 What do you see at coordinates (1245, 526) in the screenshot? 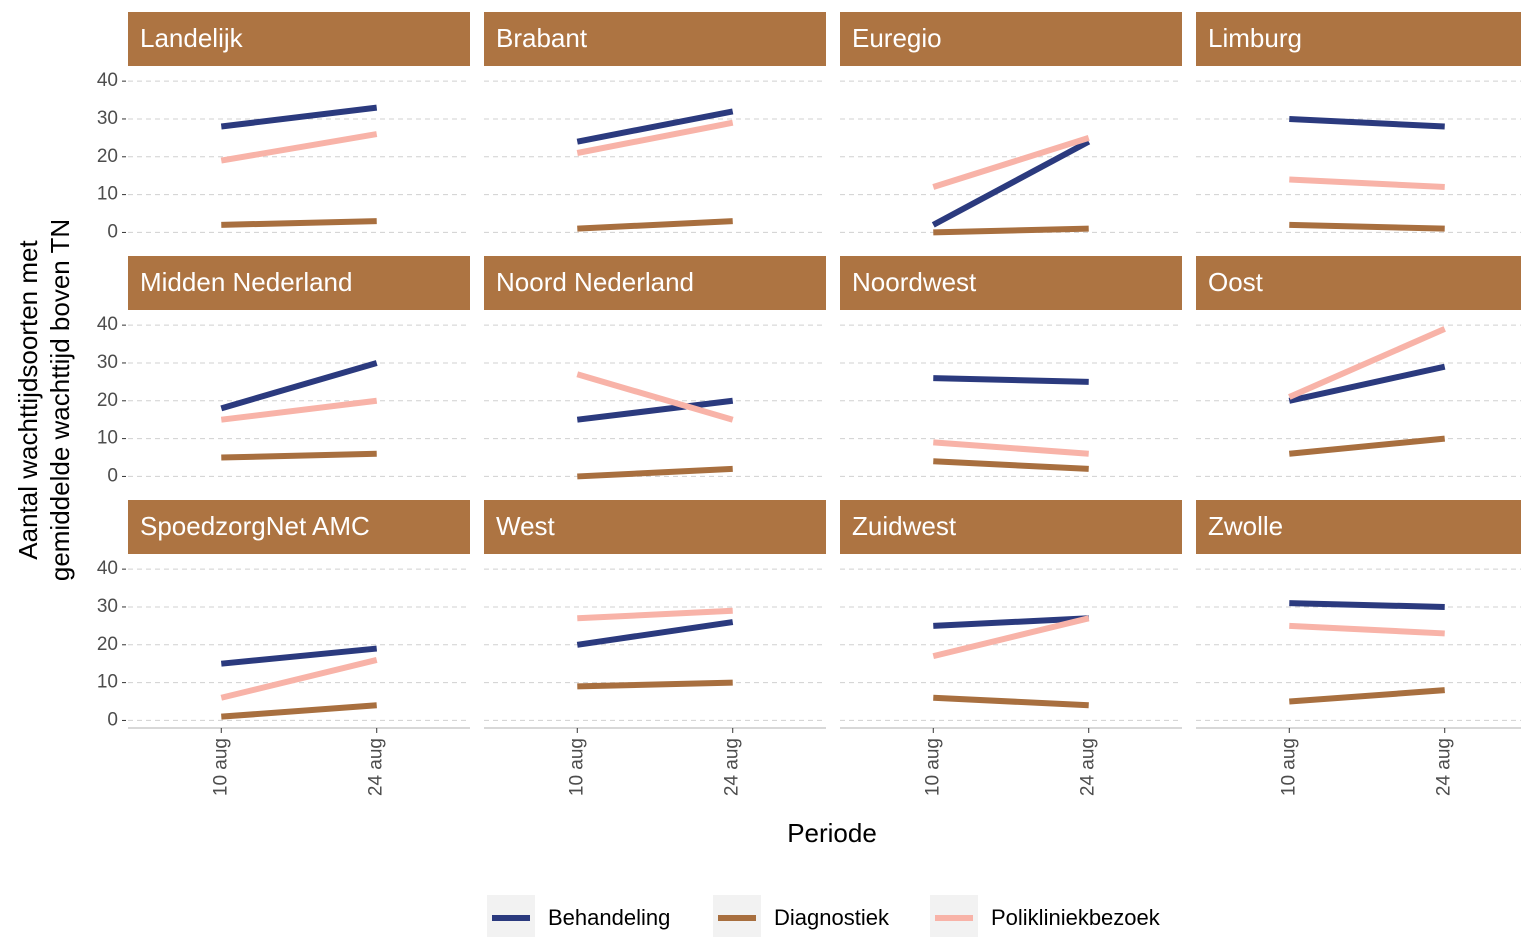
I see `facet-title: Zwolle` at bounding box center [1245, 526].